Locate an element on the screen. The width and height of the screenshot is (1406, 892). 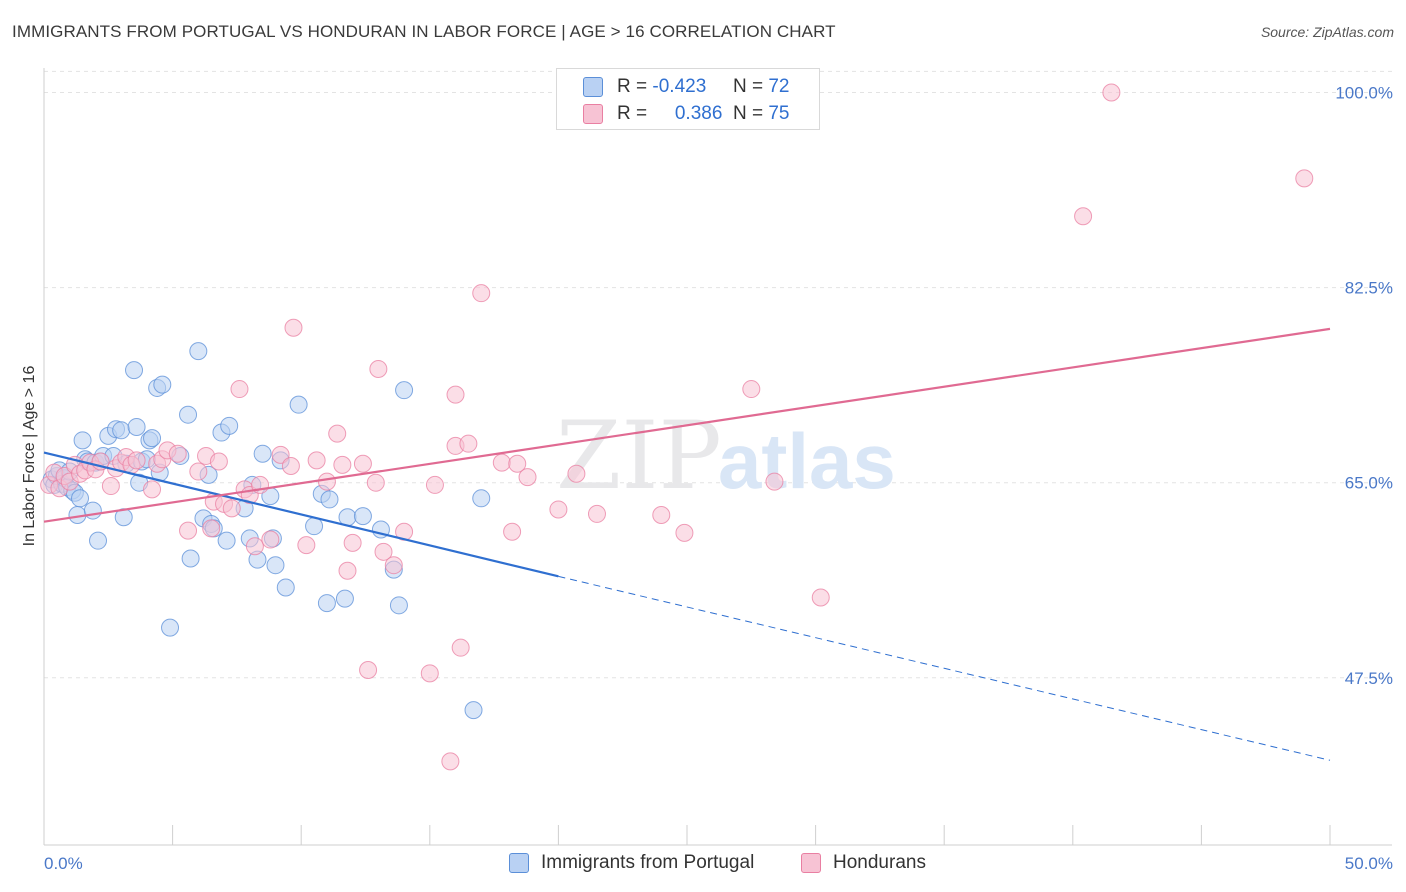
correlation-legend: R = -0.423 N = 72 R = 0.386 N = 75 is located at coordinates (688, 99).